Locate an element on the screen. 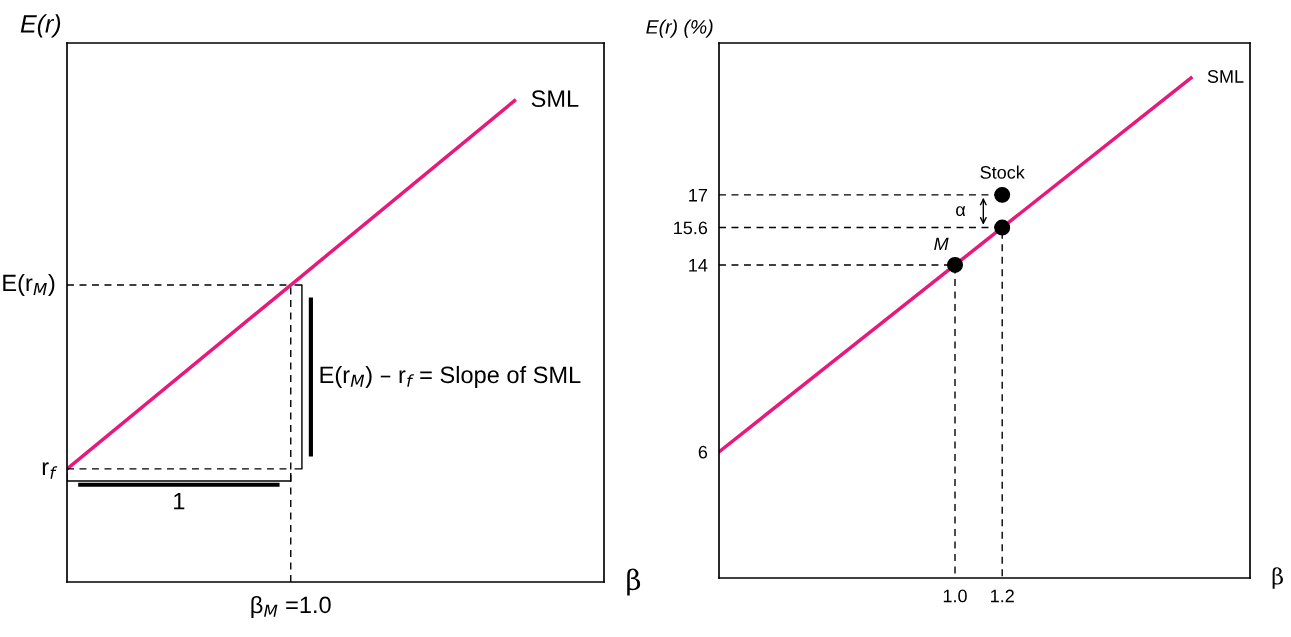 This screenshot has width=1291, height=637. y-axis-title: E(r) (%) is located at coordinates (679, 28).